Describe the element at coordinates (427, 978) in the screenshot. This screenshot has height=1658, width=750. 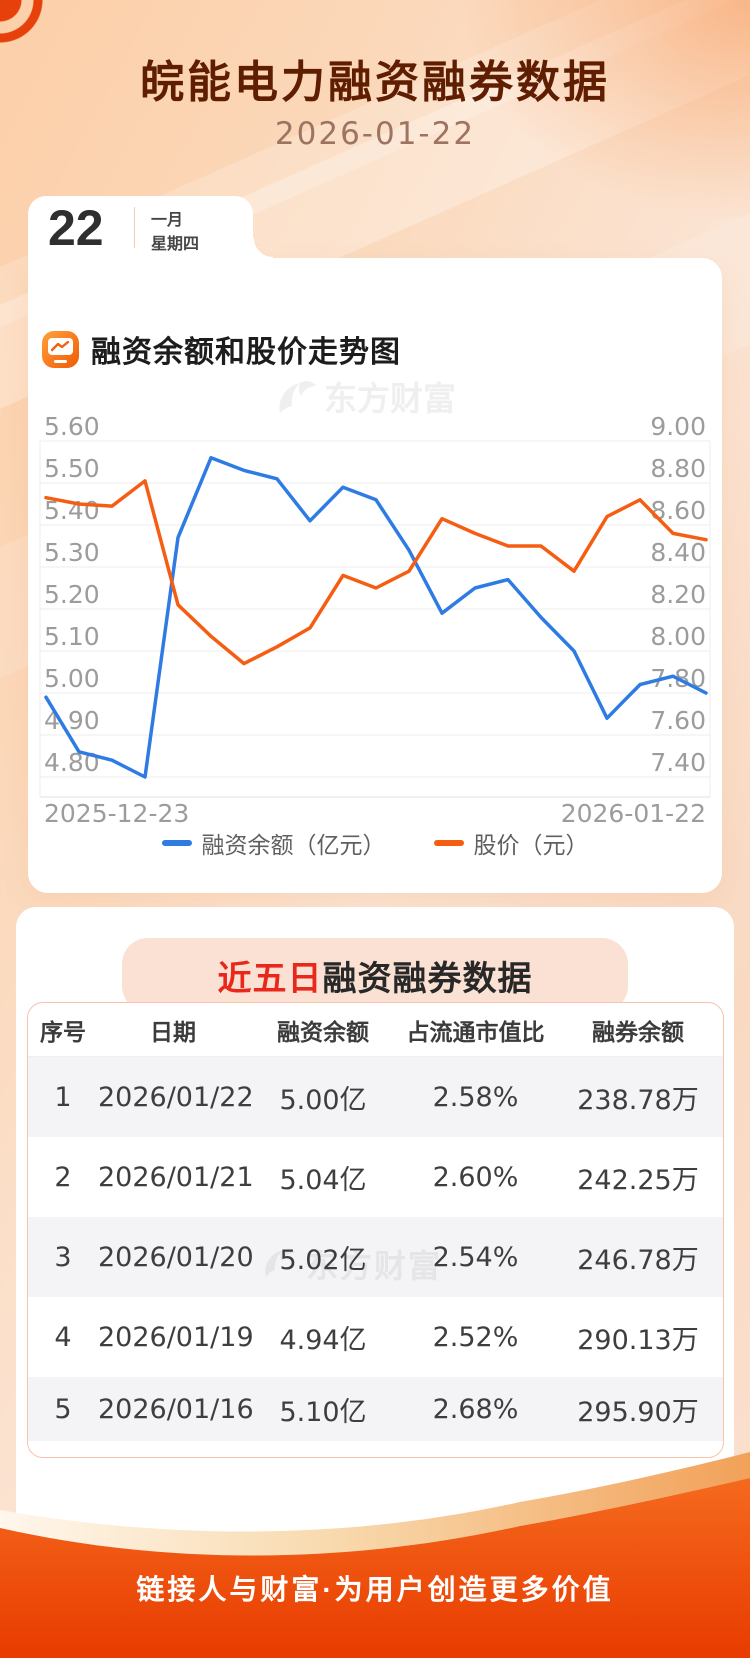
I see `banner-rest: 融资融券数据` at that location.